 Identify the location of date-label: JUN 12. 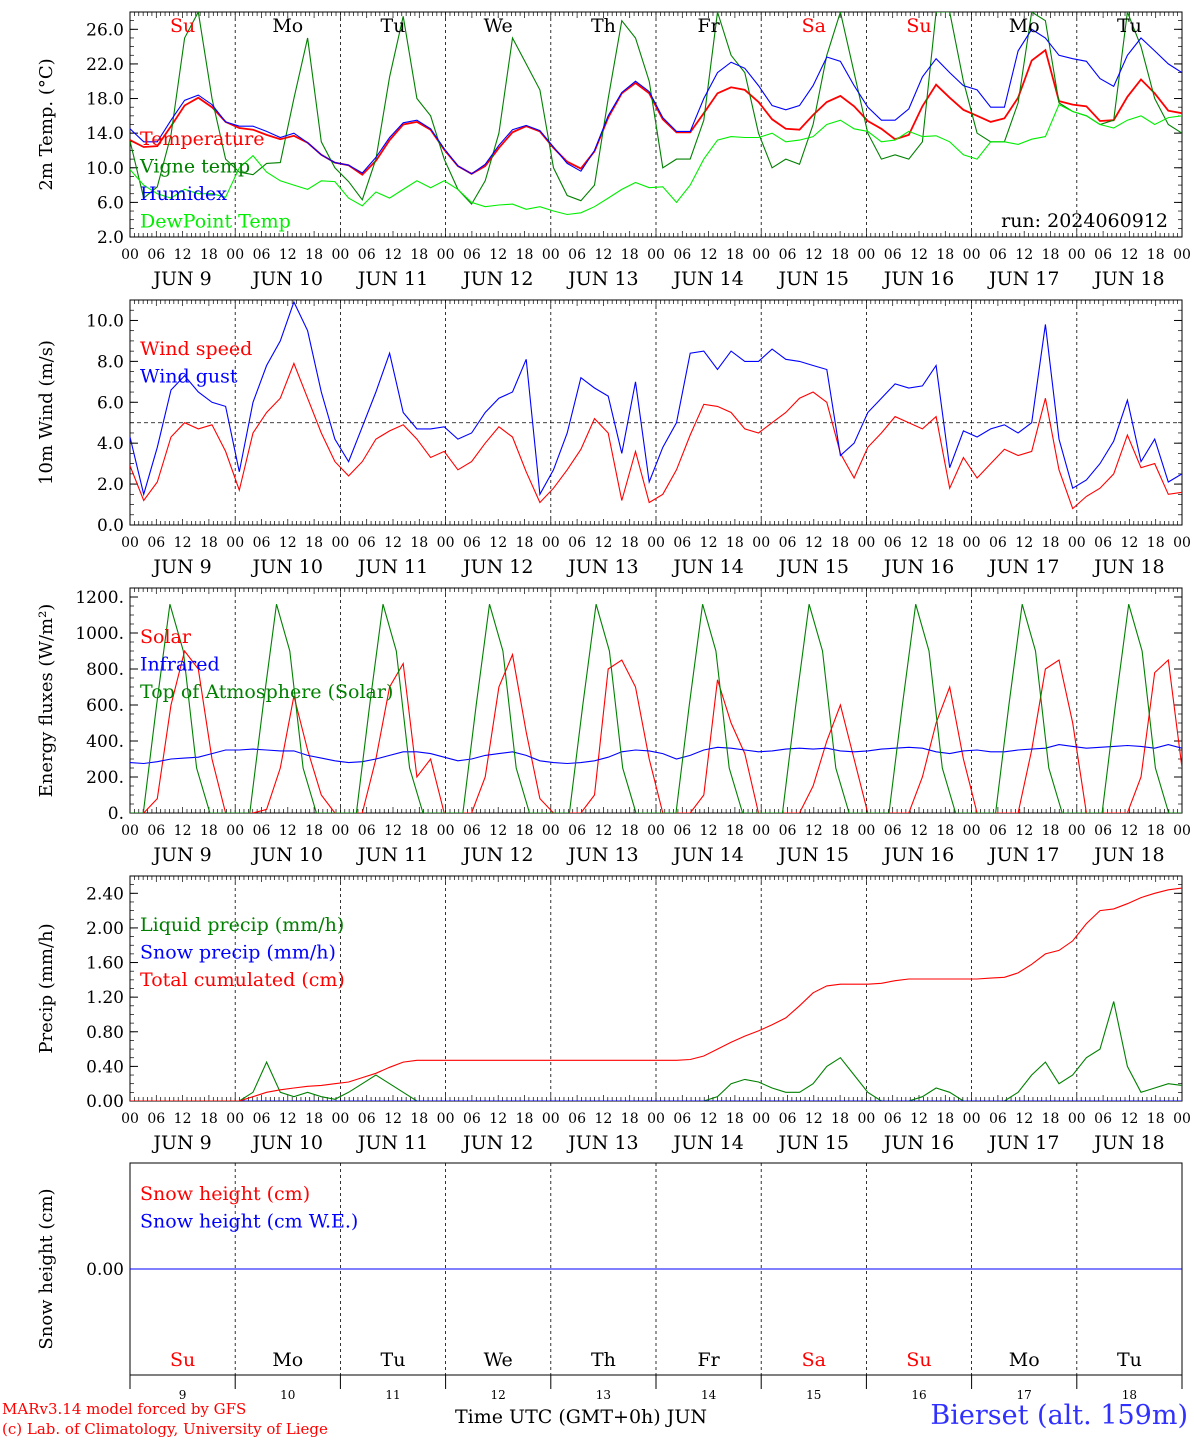
(497, 567).